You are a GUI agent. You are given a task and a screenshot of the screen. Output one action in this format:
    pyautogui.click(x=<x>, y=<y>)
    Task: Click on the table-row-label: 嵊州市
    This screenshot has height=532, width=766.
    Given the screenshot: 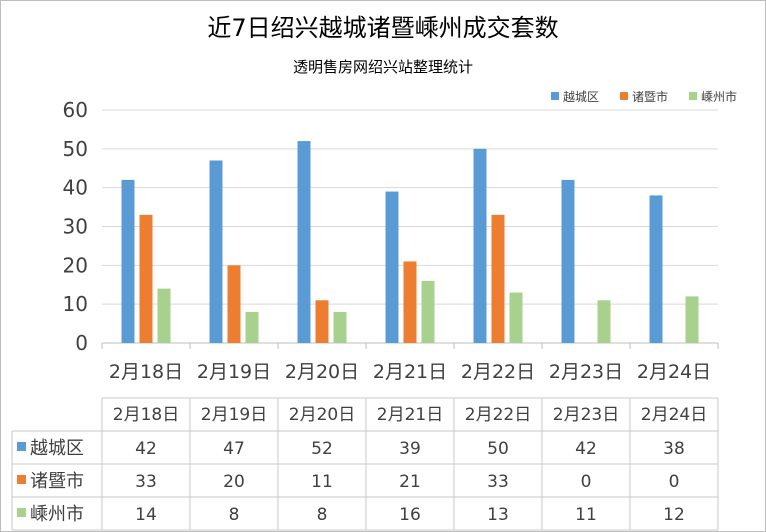 What is the action you would take?
    pyautogui.click(x=57, y=514)
    